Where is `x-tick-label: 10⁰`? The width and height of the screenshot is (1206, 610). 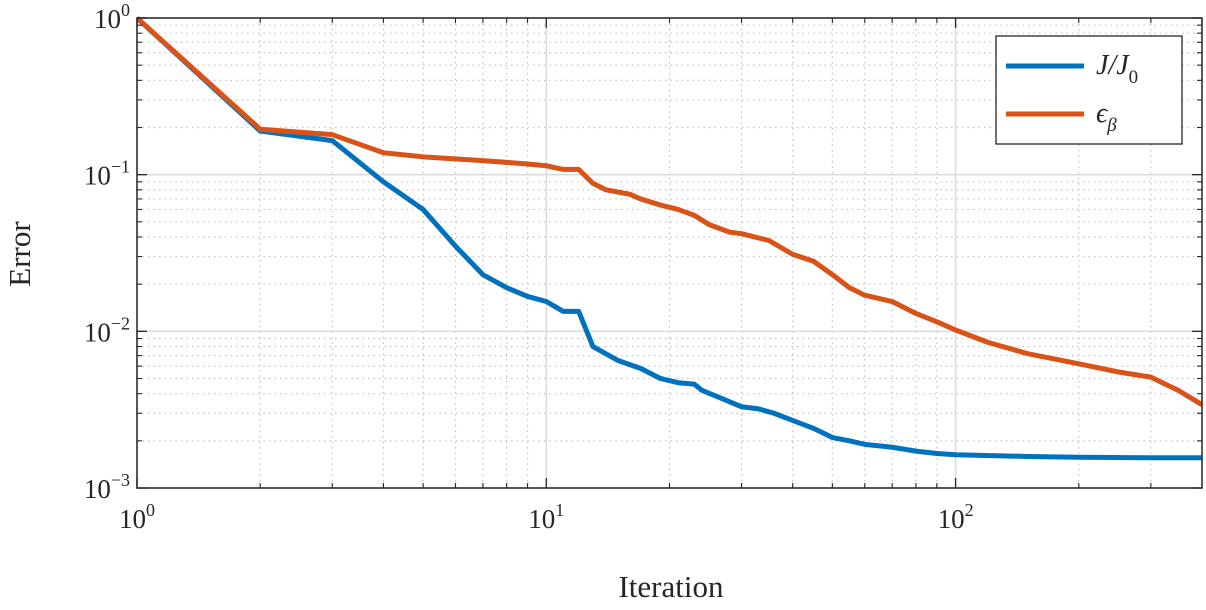 x-tick-label: 10⁰ is located at coordinates (137, 517).